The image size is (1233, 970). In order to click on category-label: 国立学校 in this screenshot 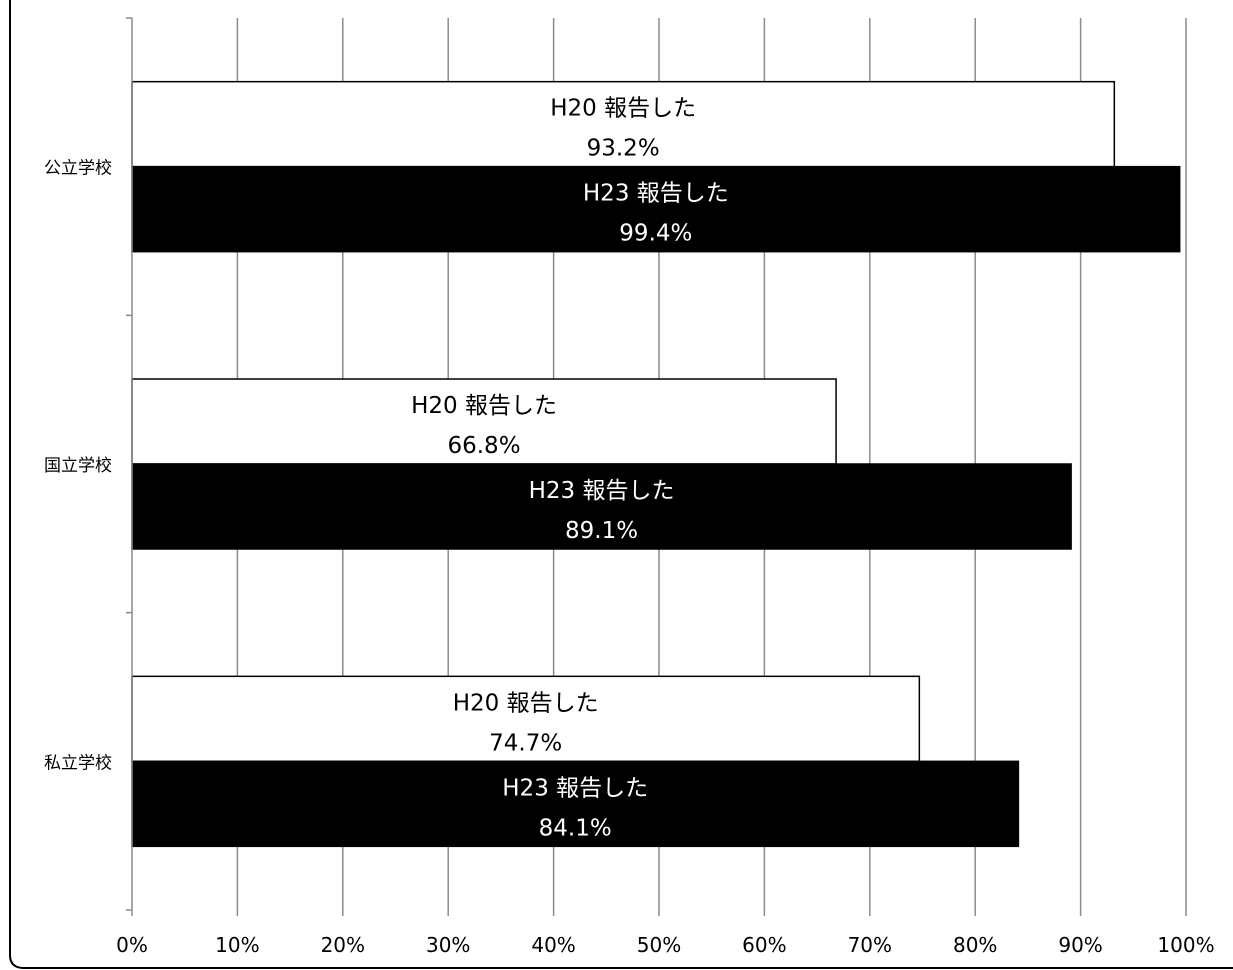, I will do `click(78, 466)`.